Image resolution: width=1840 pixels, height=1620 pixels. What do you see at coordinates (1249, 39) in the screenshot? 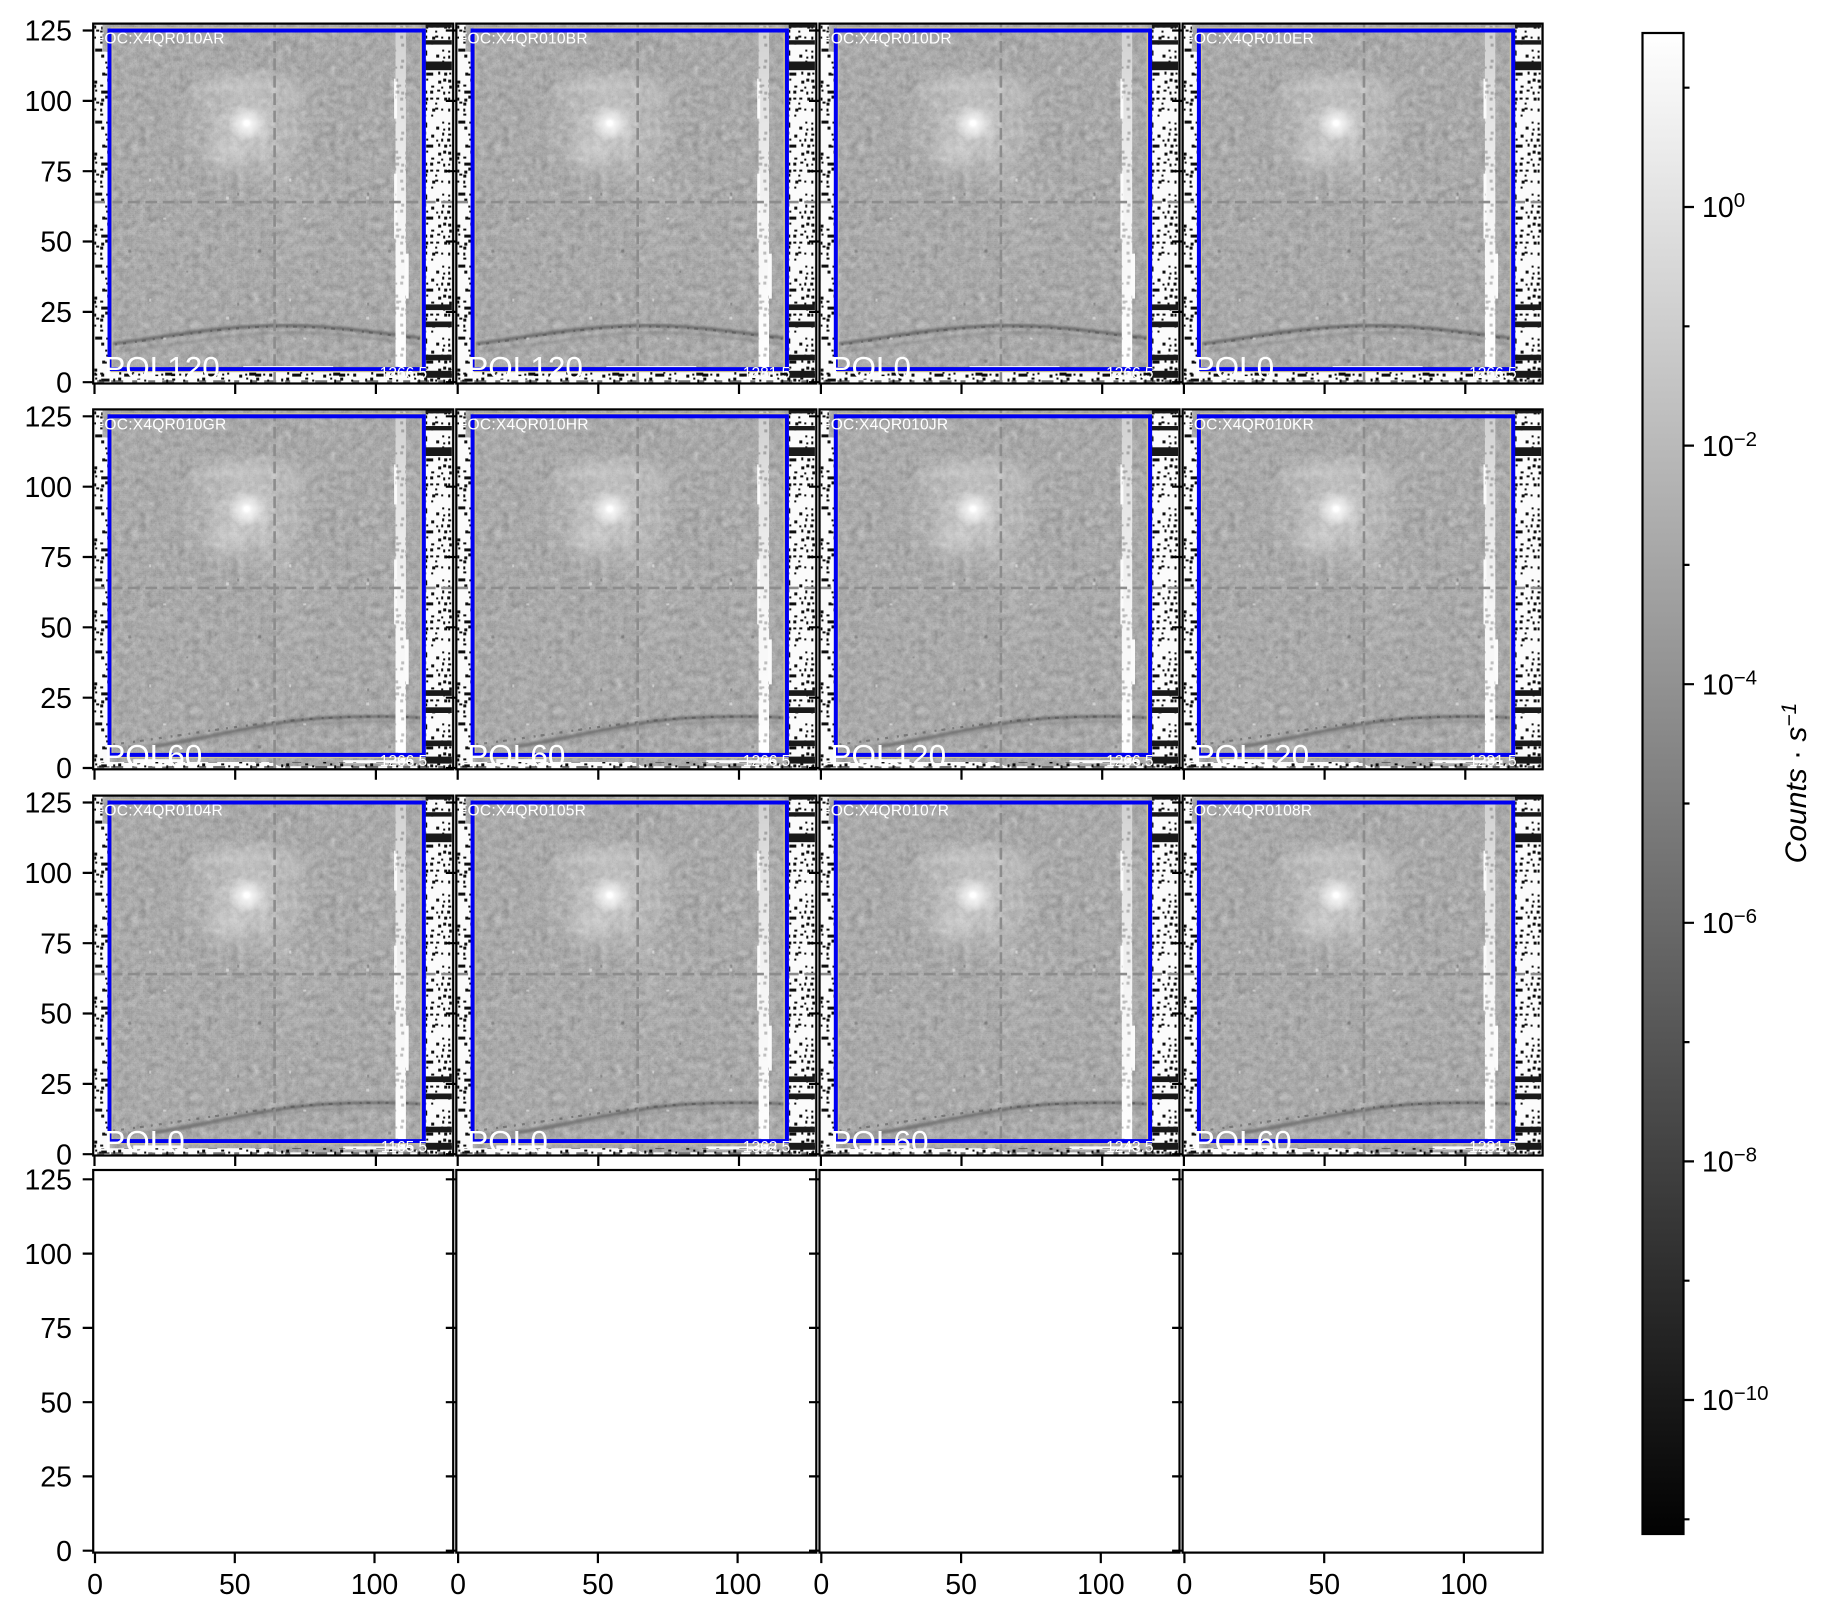
I see `svg-text: FOC:X4QR010ER` at bounding box center [1249, 39].